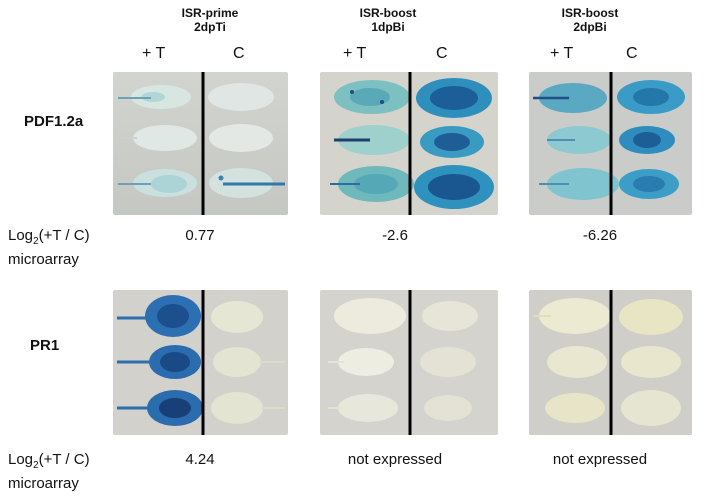 Image resolution: width=709 pixels, height=496 pixels. Describe the element at coordinates (200, 143) in the screenshot. I see `gus-stain-photo-pdf12a-prime` at that location.